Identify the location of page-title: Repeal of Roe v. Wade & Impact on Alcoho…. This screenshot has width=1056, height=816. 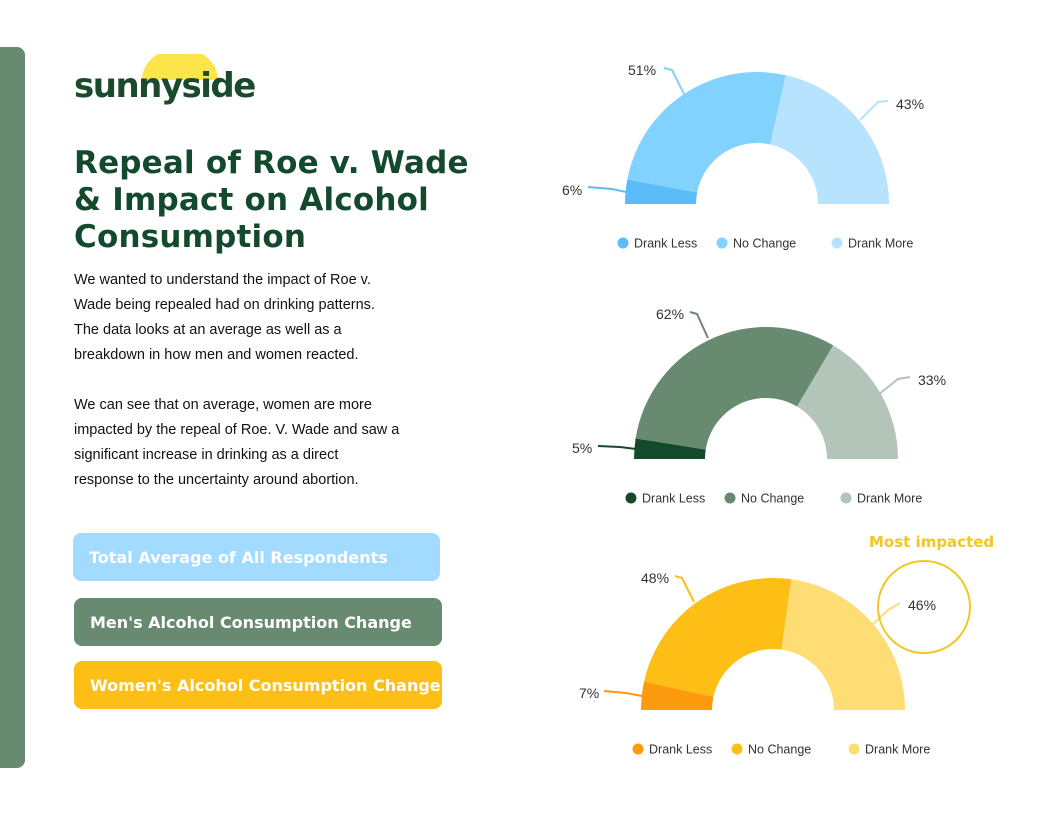
(271, 200).